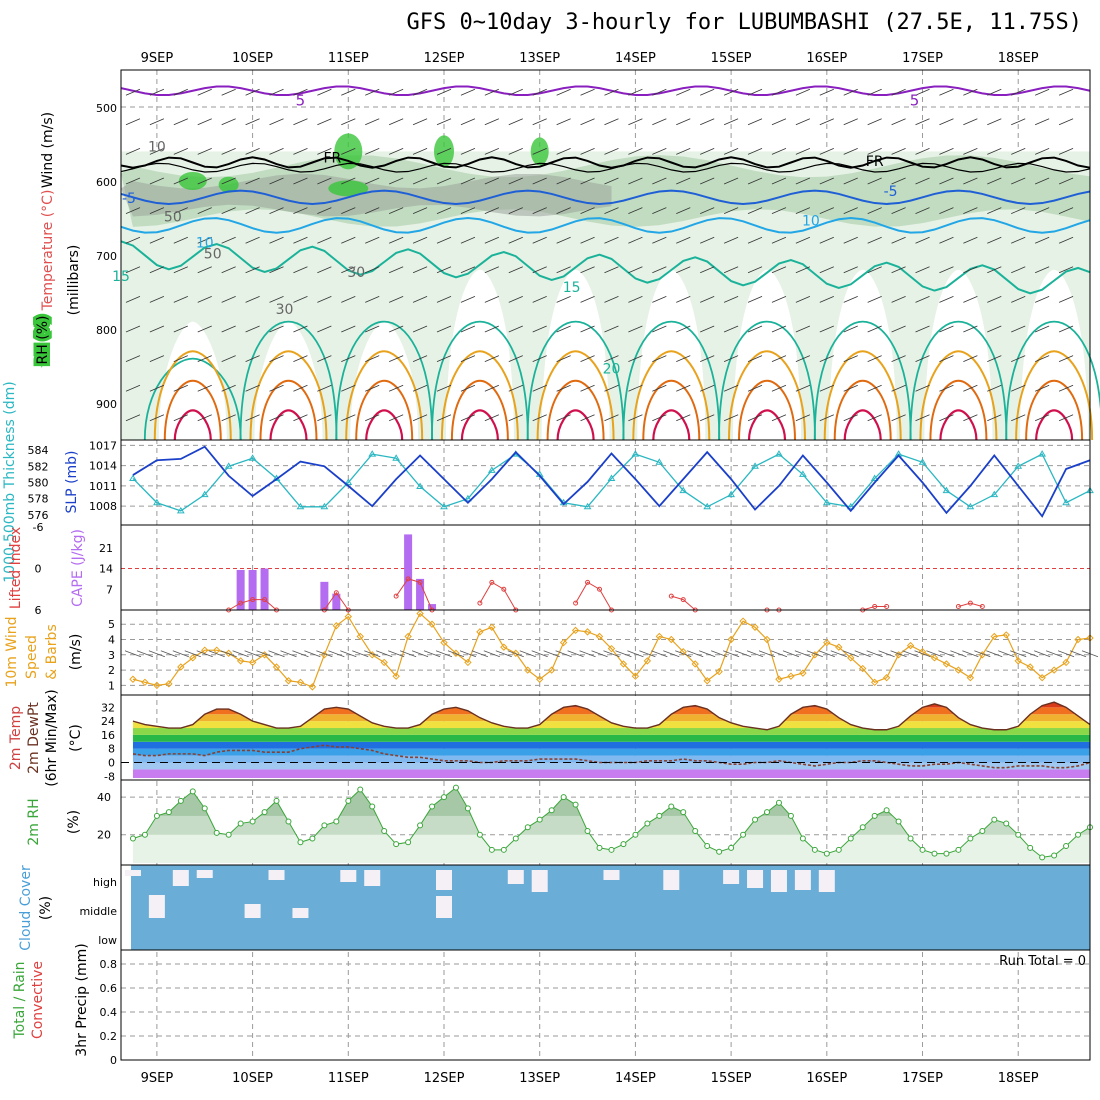 The height and width of the screenshot is (1100, 1100). What do you see at coordinates (874, 608) in the screenshot?
I see `lifted-index-line` at bounding box center [874, 608].